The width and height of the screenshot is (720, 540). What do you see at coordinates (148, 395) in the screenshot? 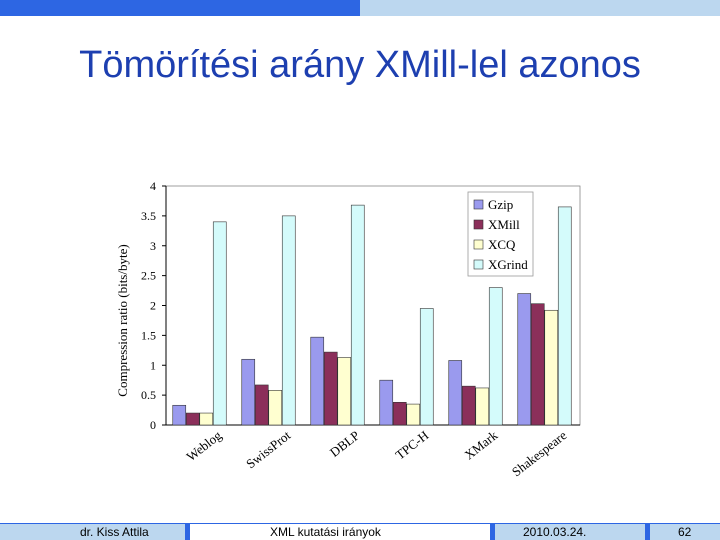
I see `y-tick-label: 0.5` at bounding box center [148, 395].